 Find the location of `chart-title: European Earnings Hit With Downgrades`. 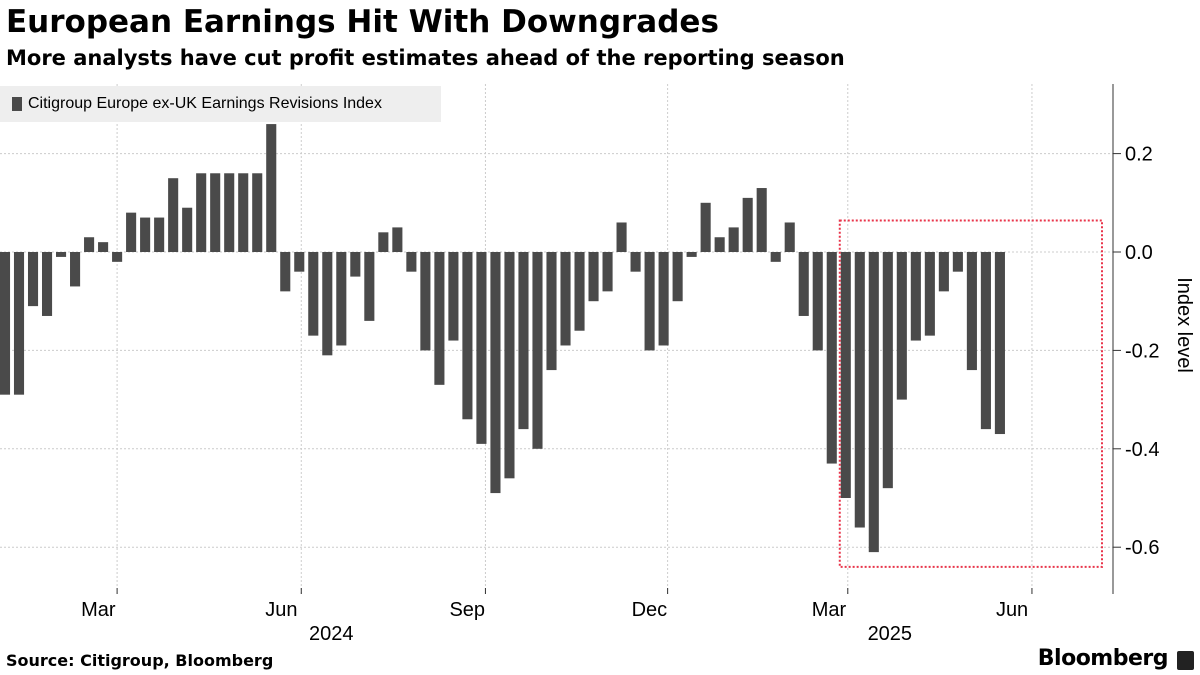

chart-title: European Earnings Hit With Downgrades is located at coordinates (362, 22).